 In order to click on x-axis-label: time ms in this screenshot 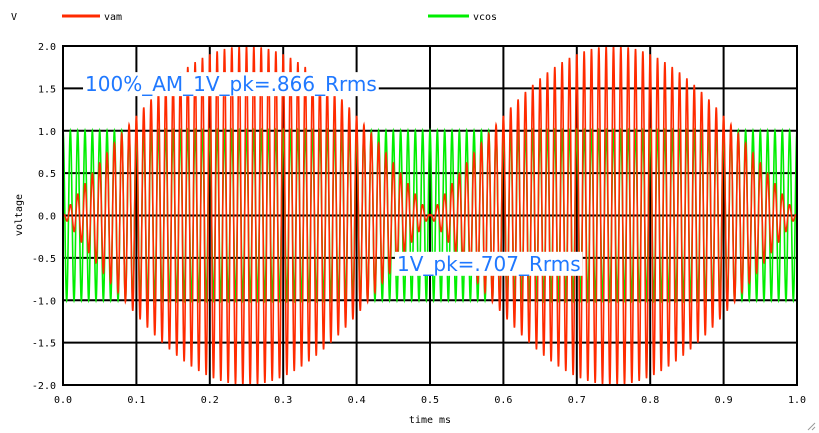, I will do `click(430, 420)`.